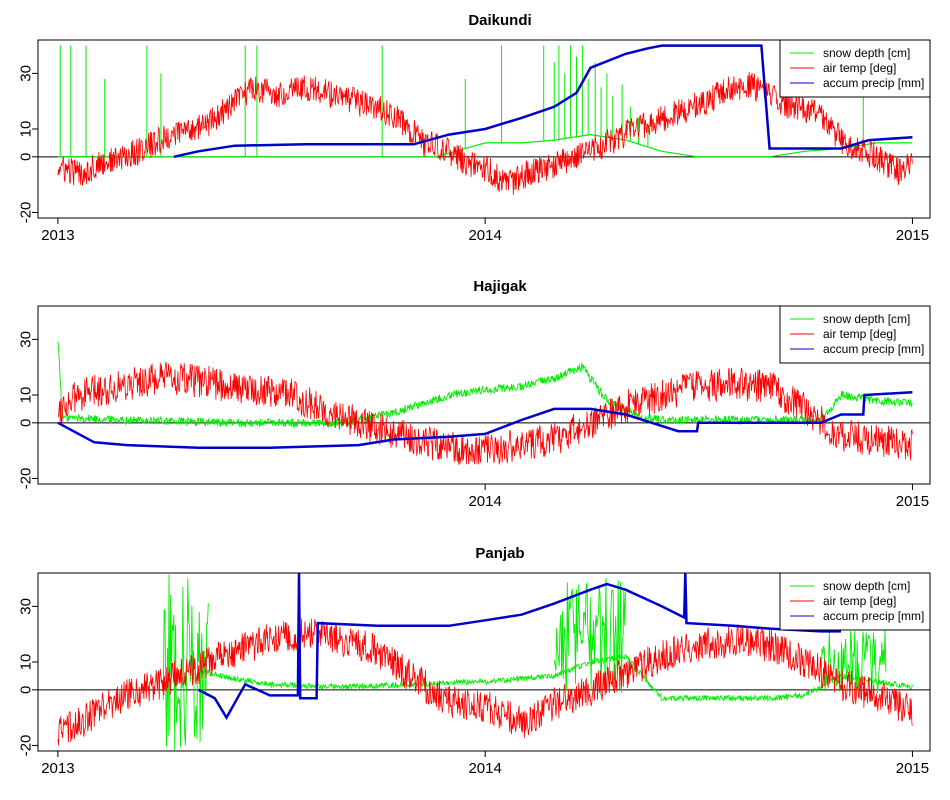 This screenshot has height=800, width=950. What do you see at coordinates (499, 553) in the screenshot?
I see `chart-title: Panjab` at bounding box center [499, 553].